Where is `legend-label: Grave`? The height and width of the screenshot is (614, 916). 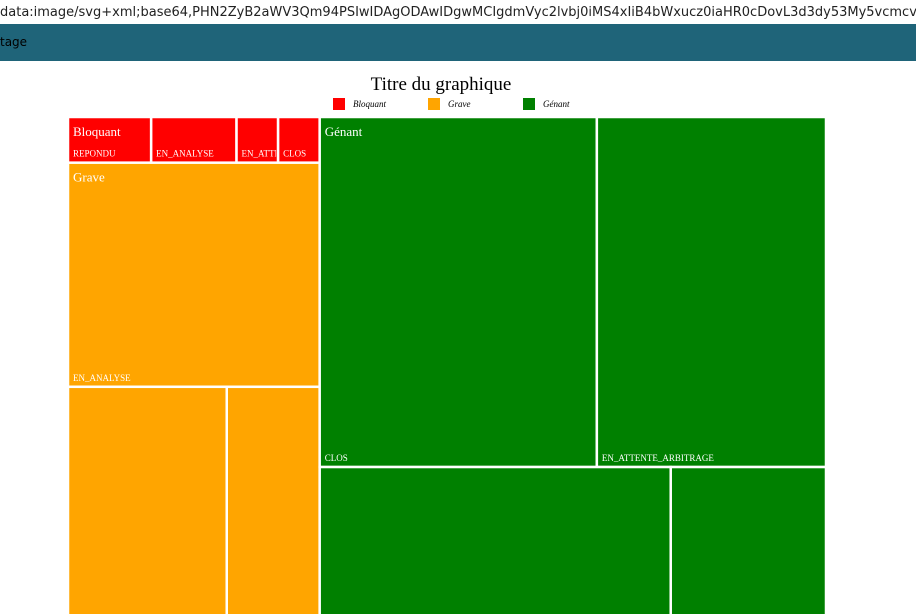 legend-label: Grave is located at coordinates (459, 104).